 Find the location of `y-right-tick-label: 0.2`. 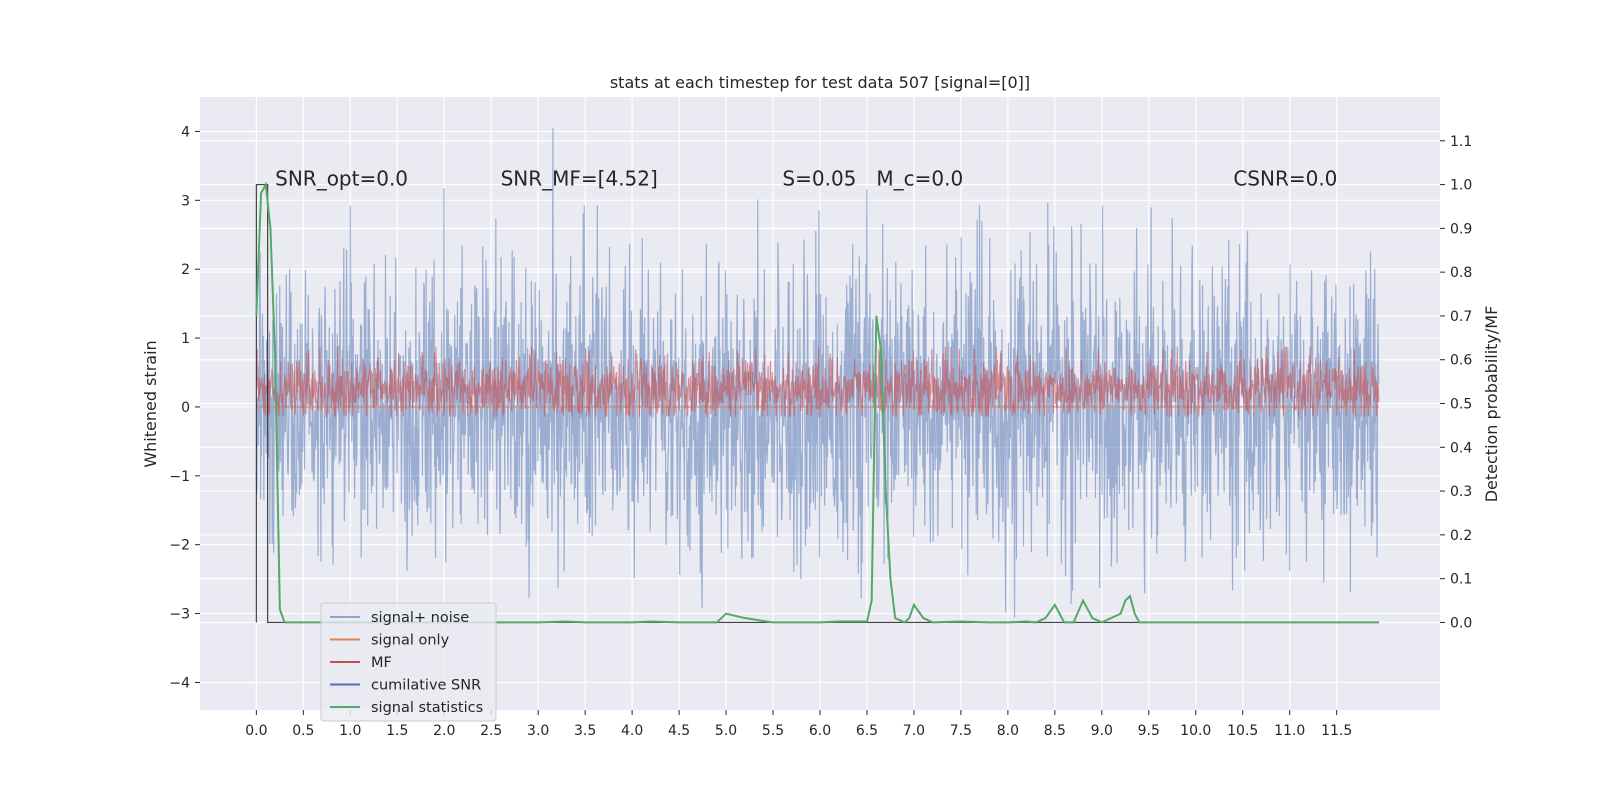

y-right-tick-label: 0.2 is located at coordinates (1461, 536).